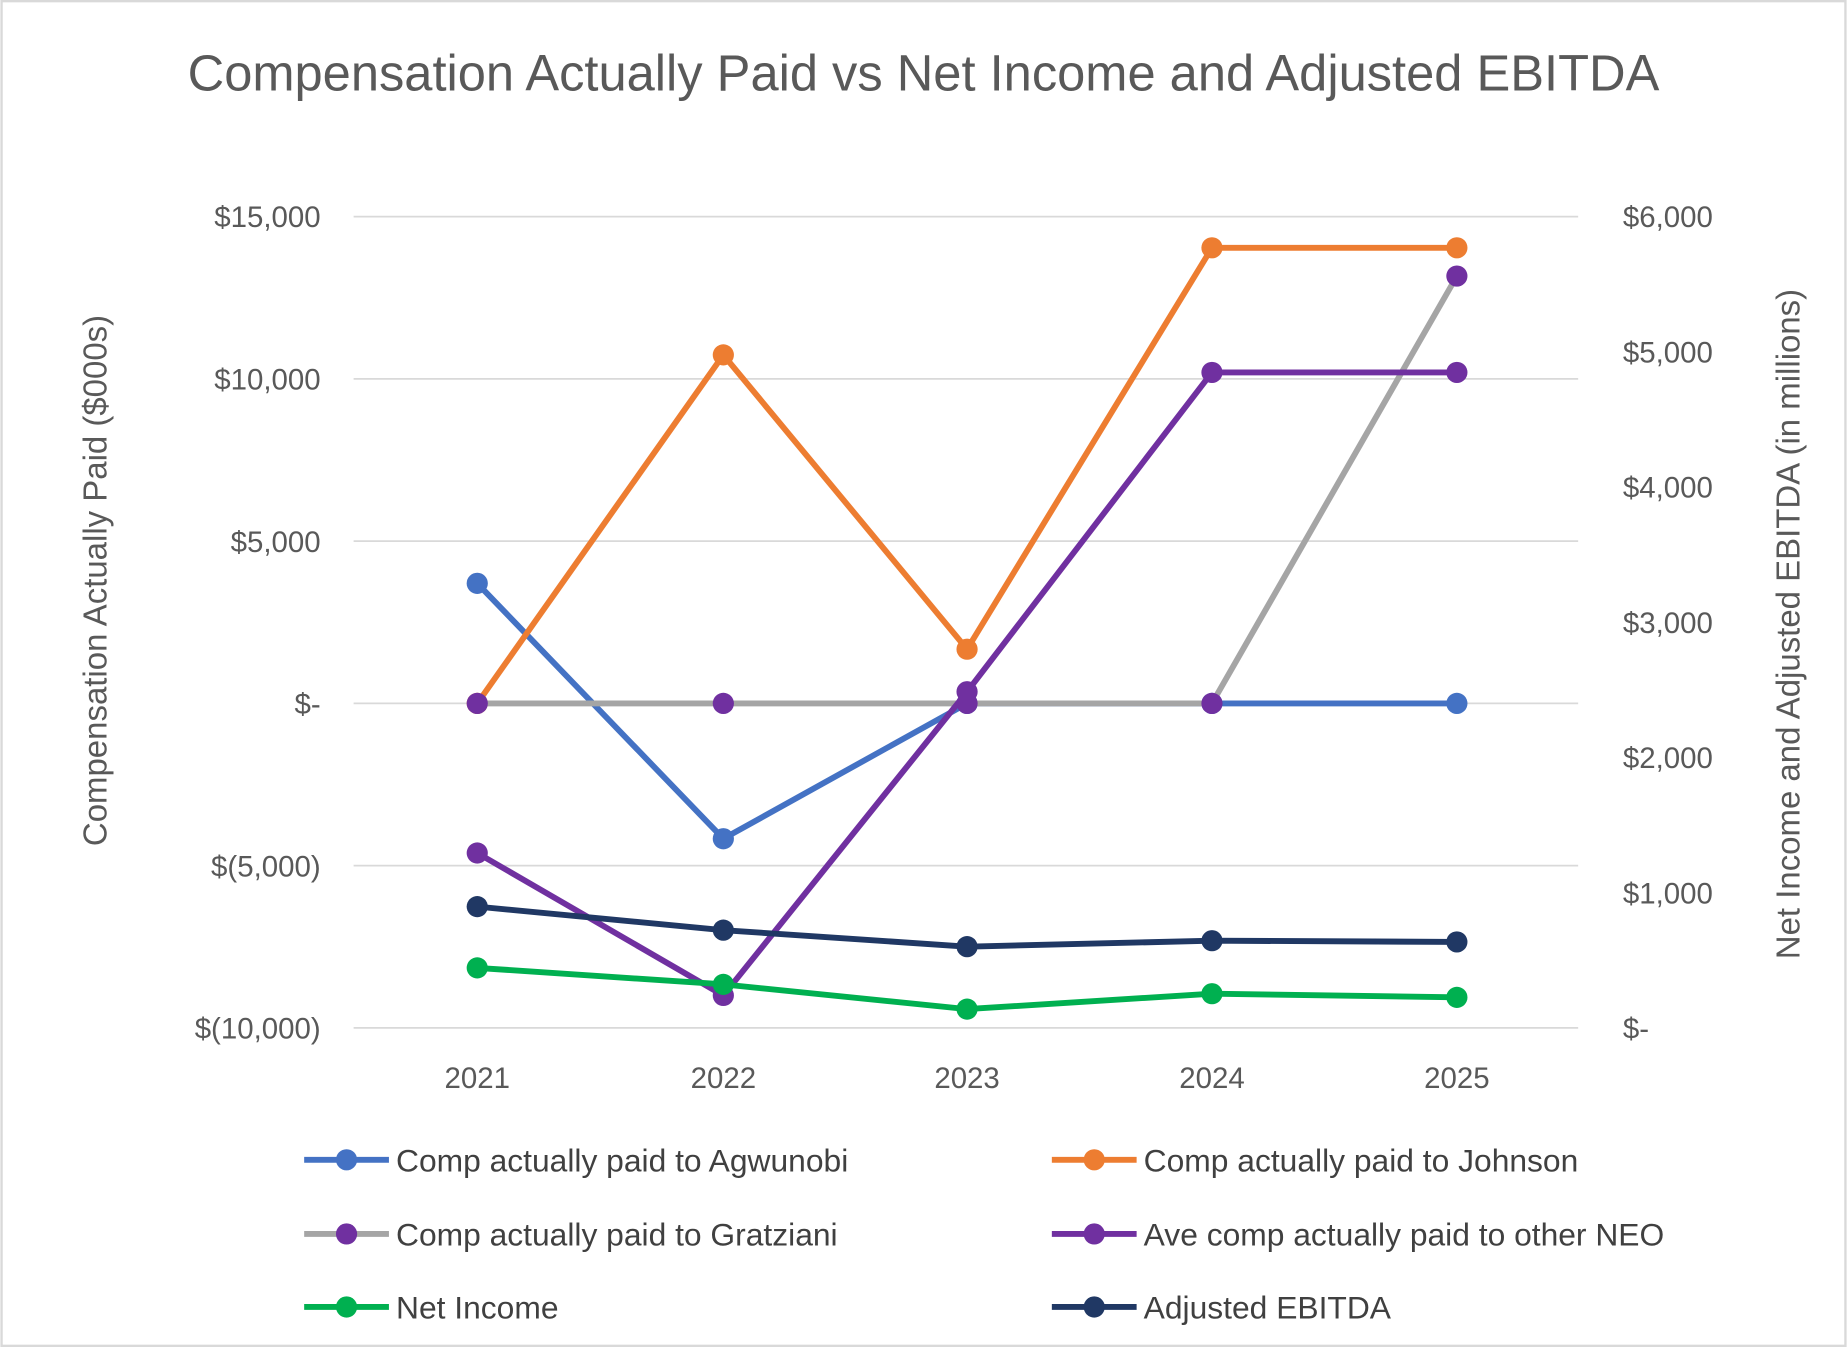 This screenshot has height=1347, width=1847. I want to click on y-tick-label: $15,000, so click(267, 217).